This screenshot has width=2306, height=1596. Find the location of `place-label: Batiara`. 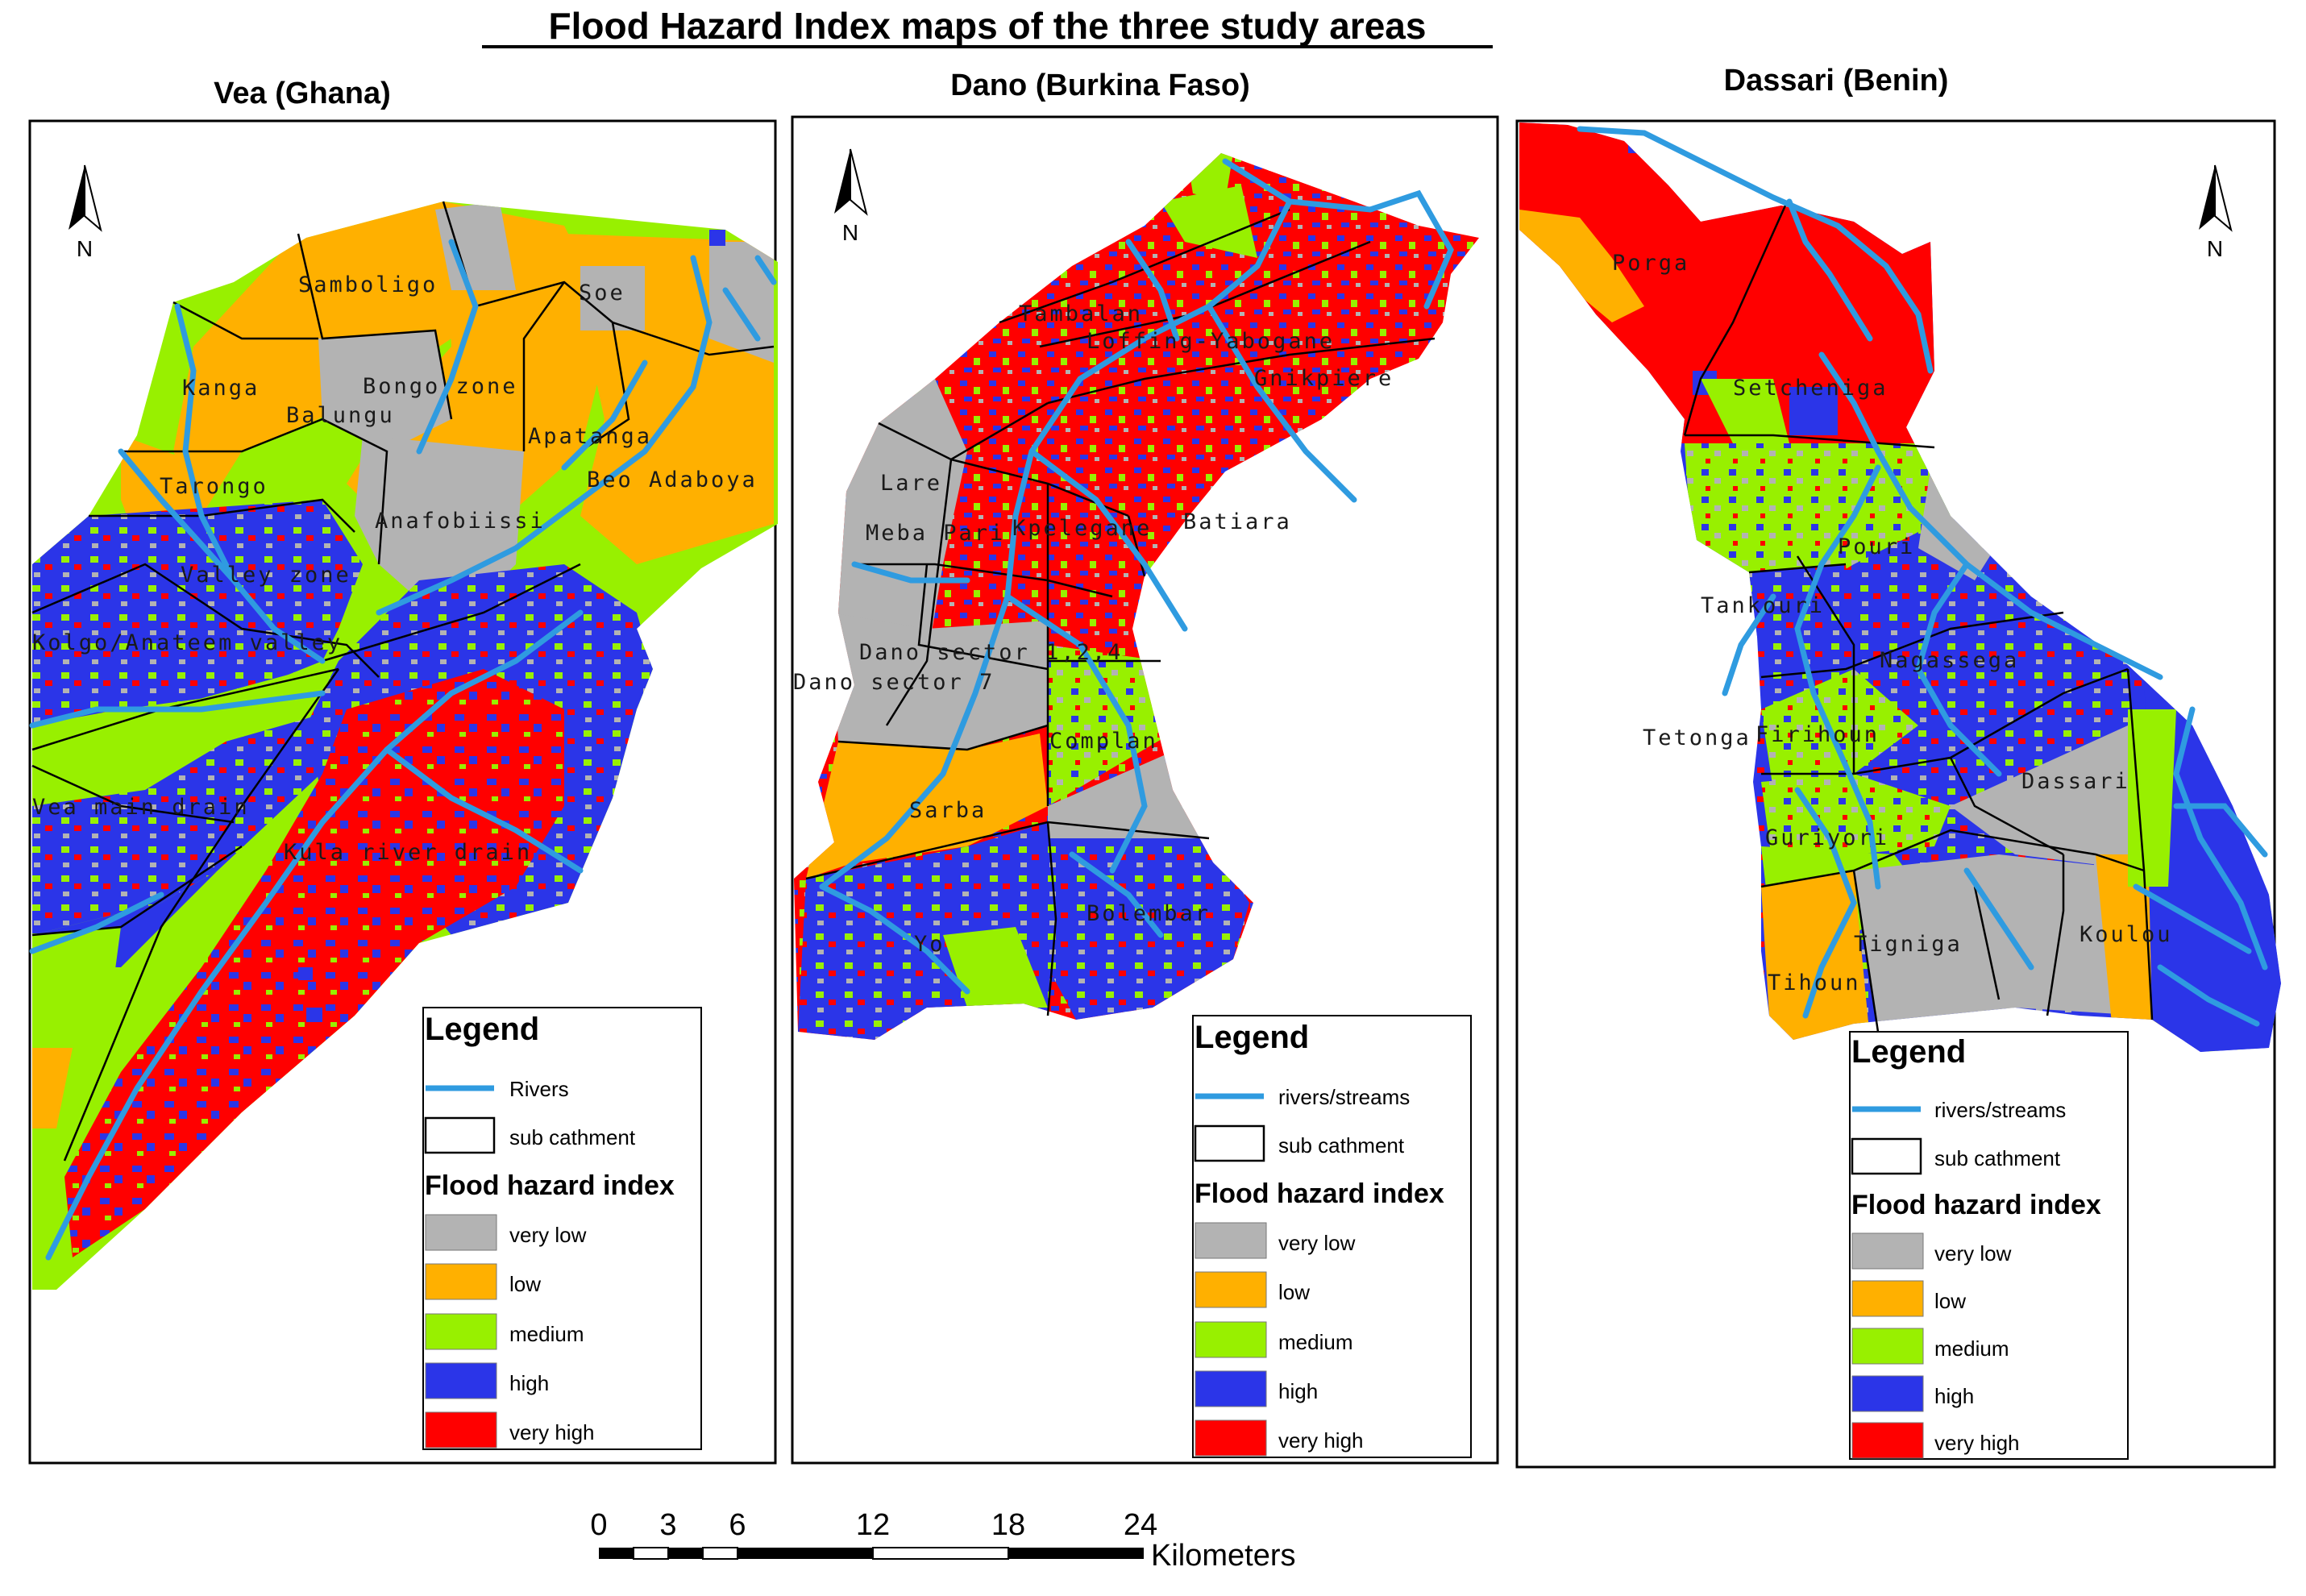

place-label: Batiara is located at coordinates (1237, 521).